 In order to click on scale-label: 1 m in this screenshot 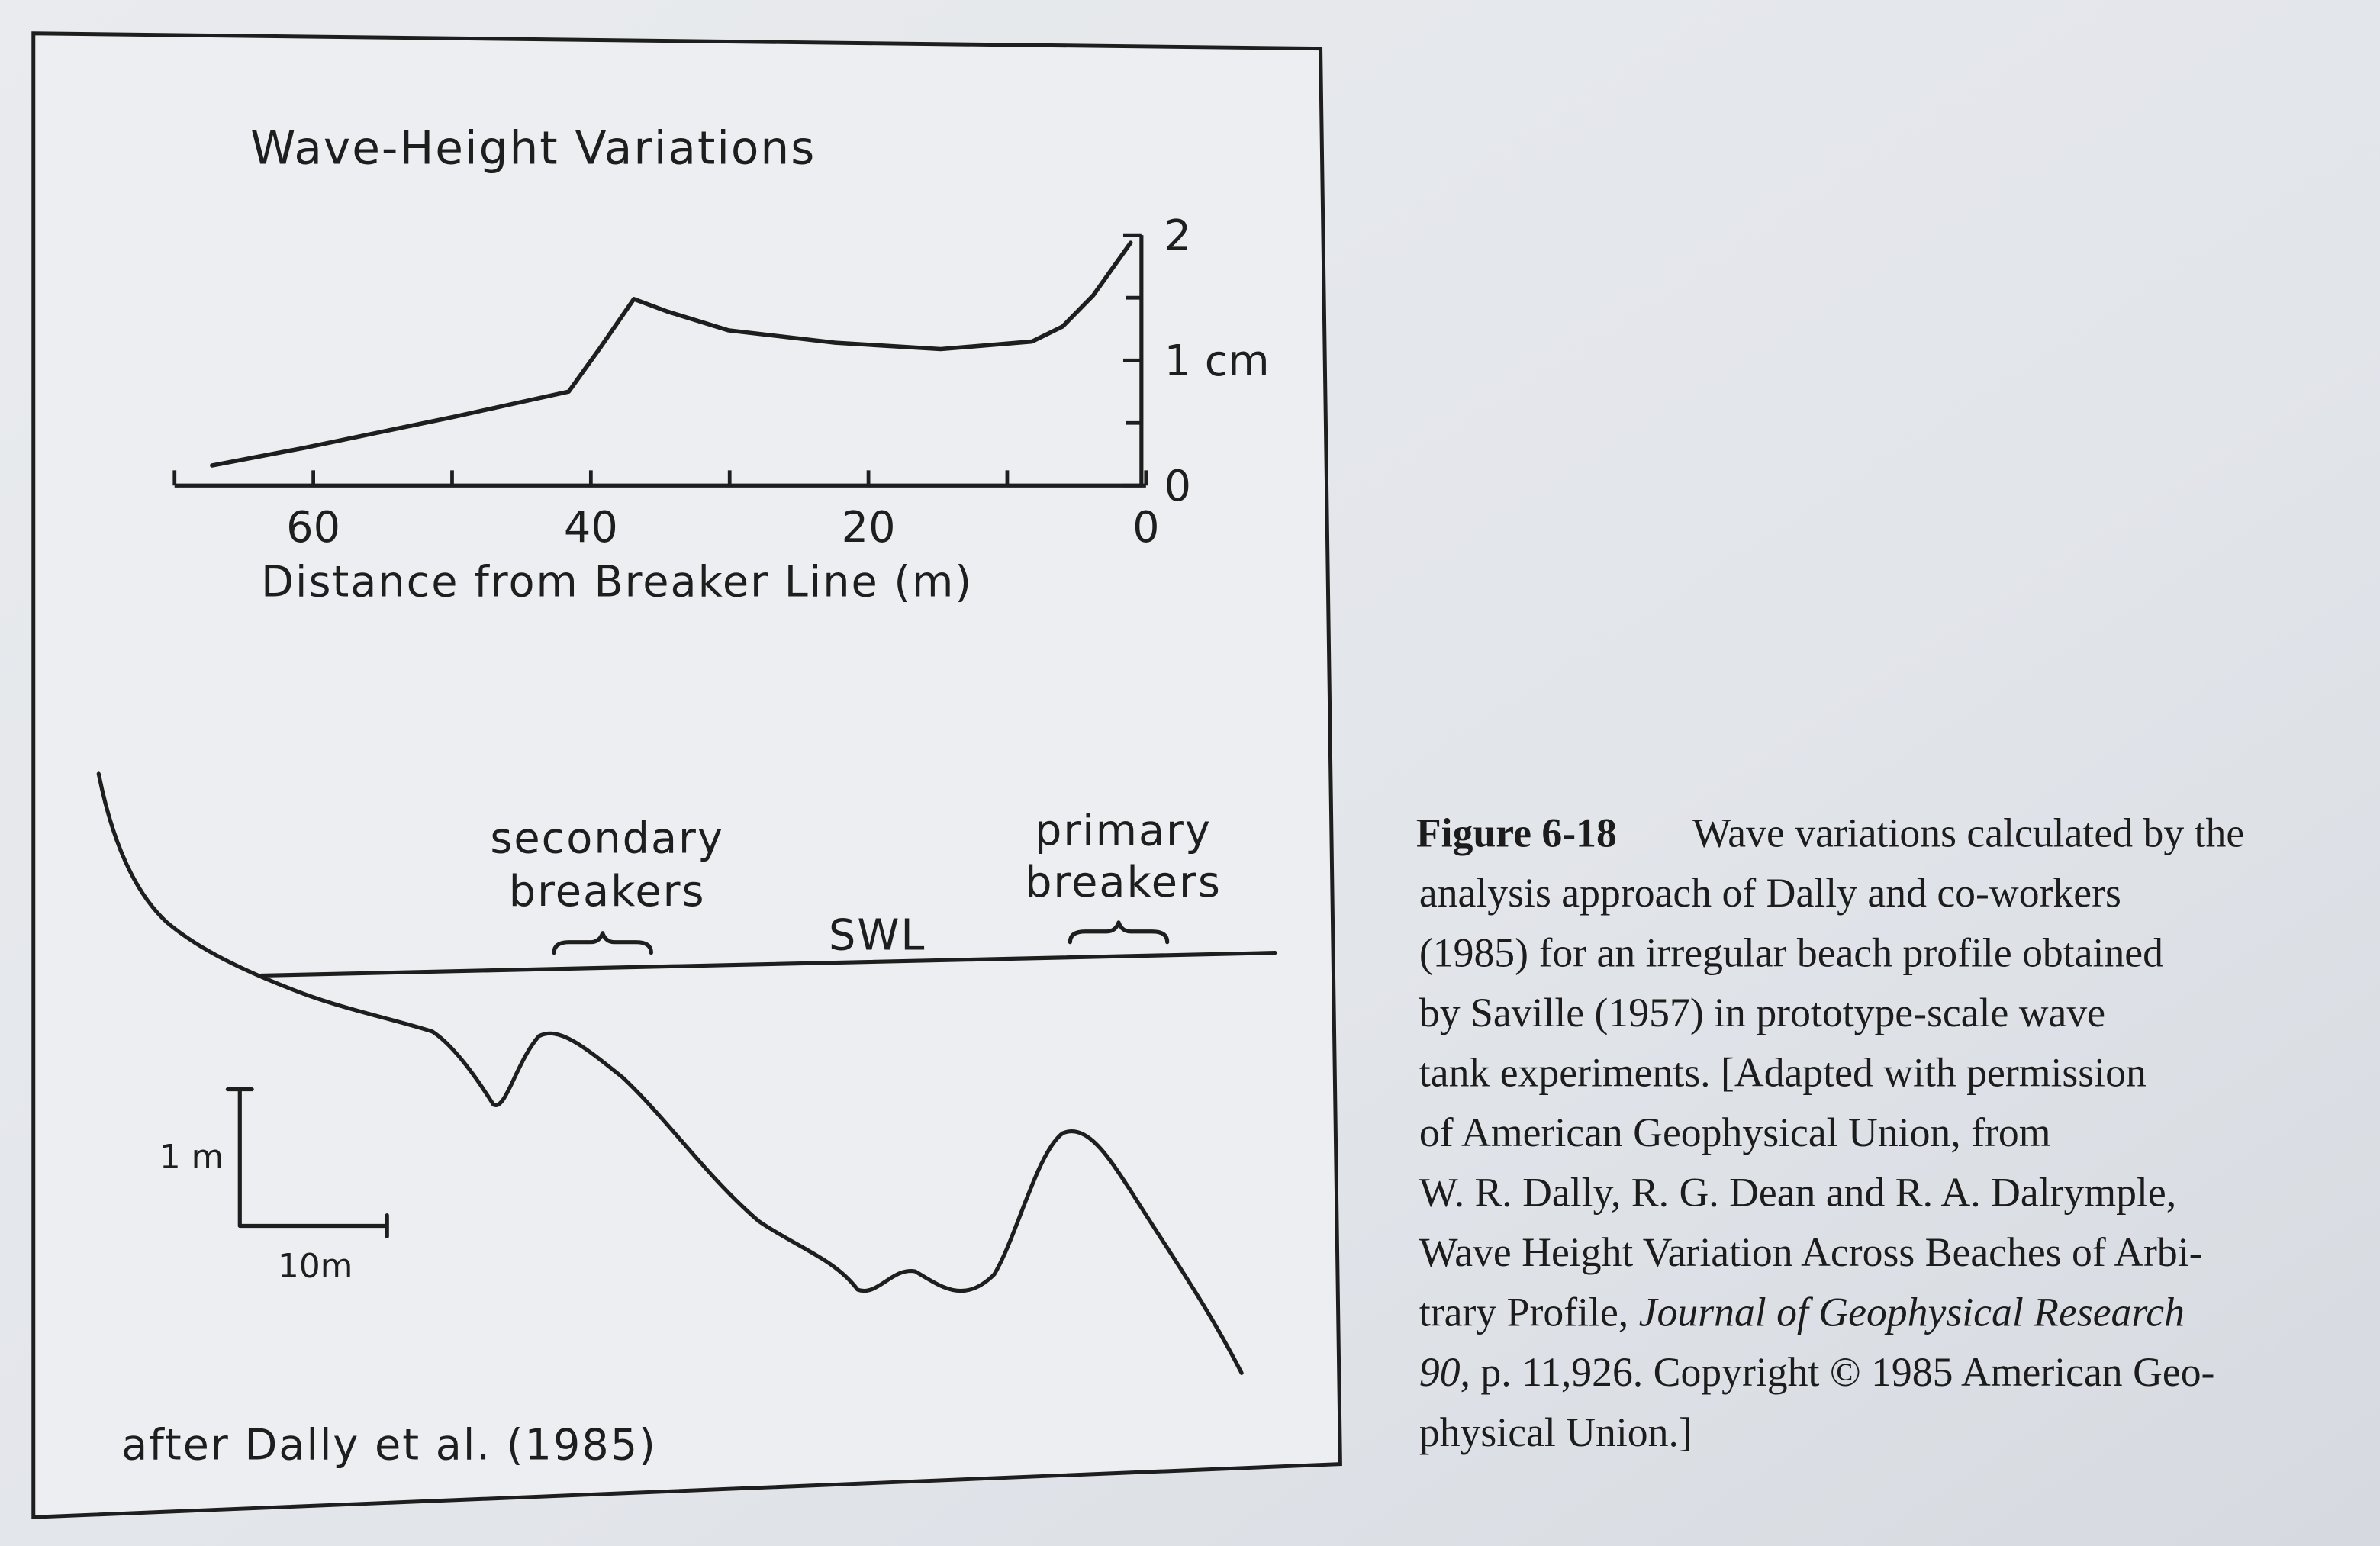, I will do `click(191, 1157)`.